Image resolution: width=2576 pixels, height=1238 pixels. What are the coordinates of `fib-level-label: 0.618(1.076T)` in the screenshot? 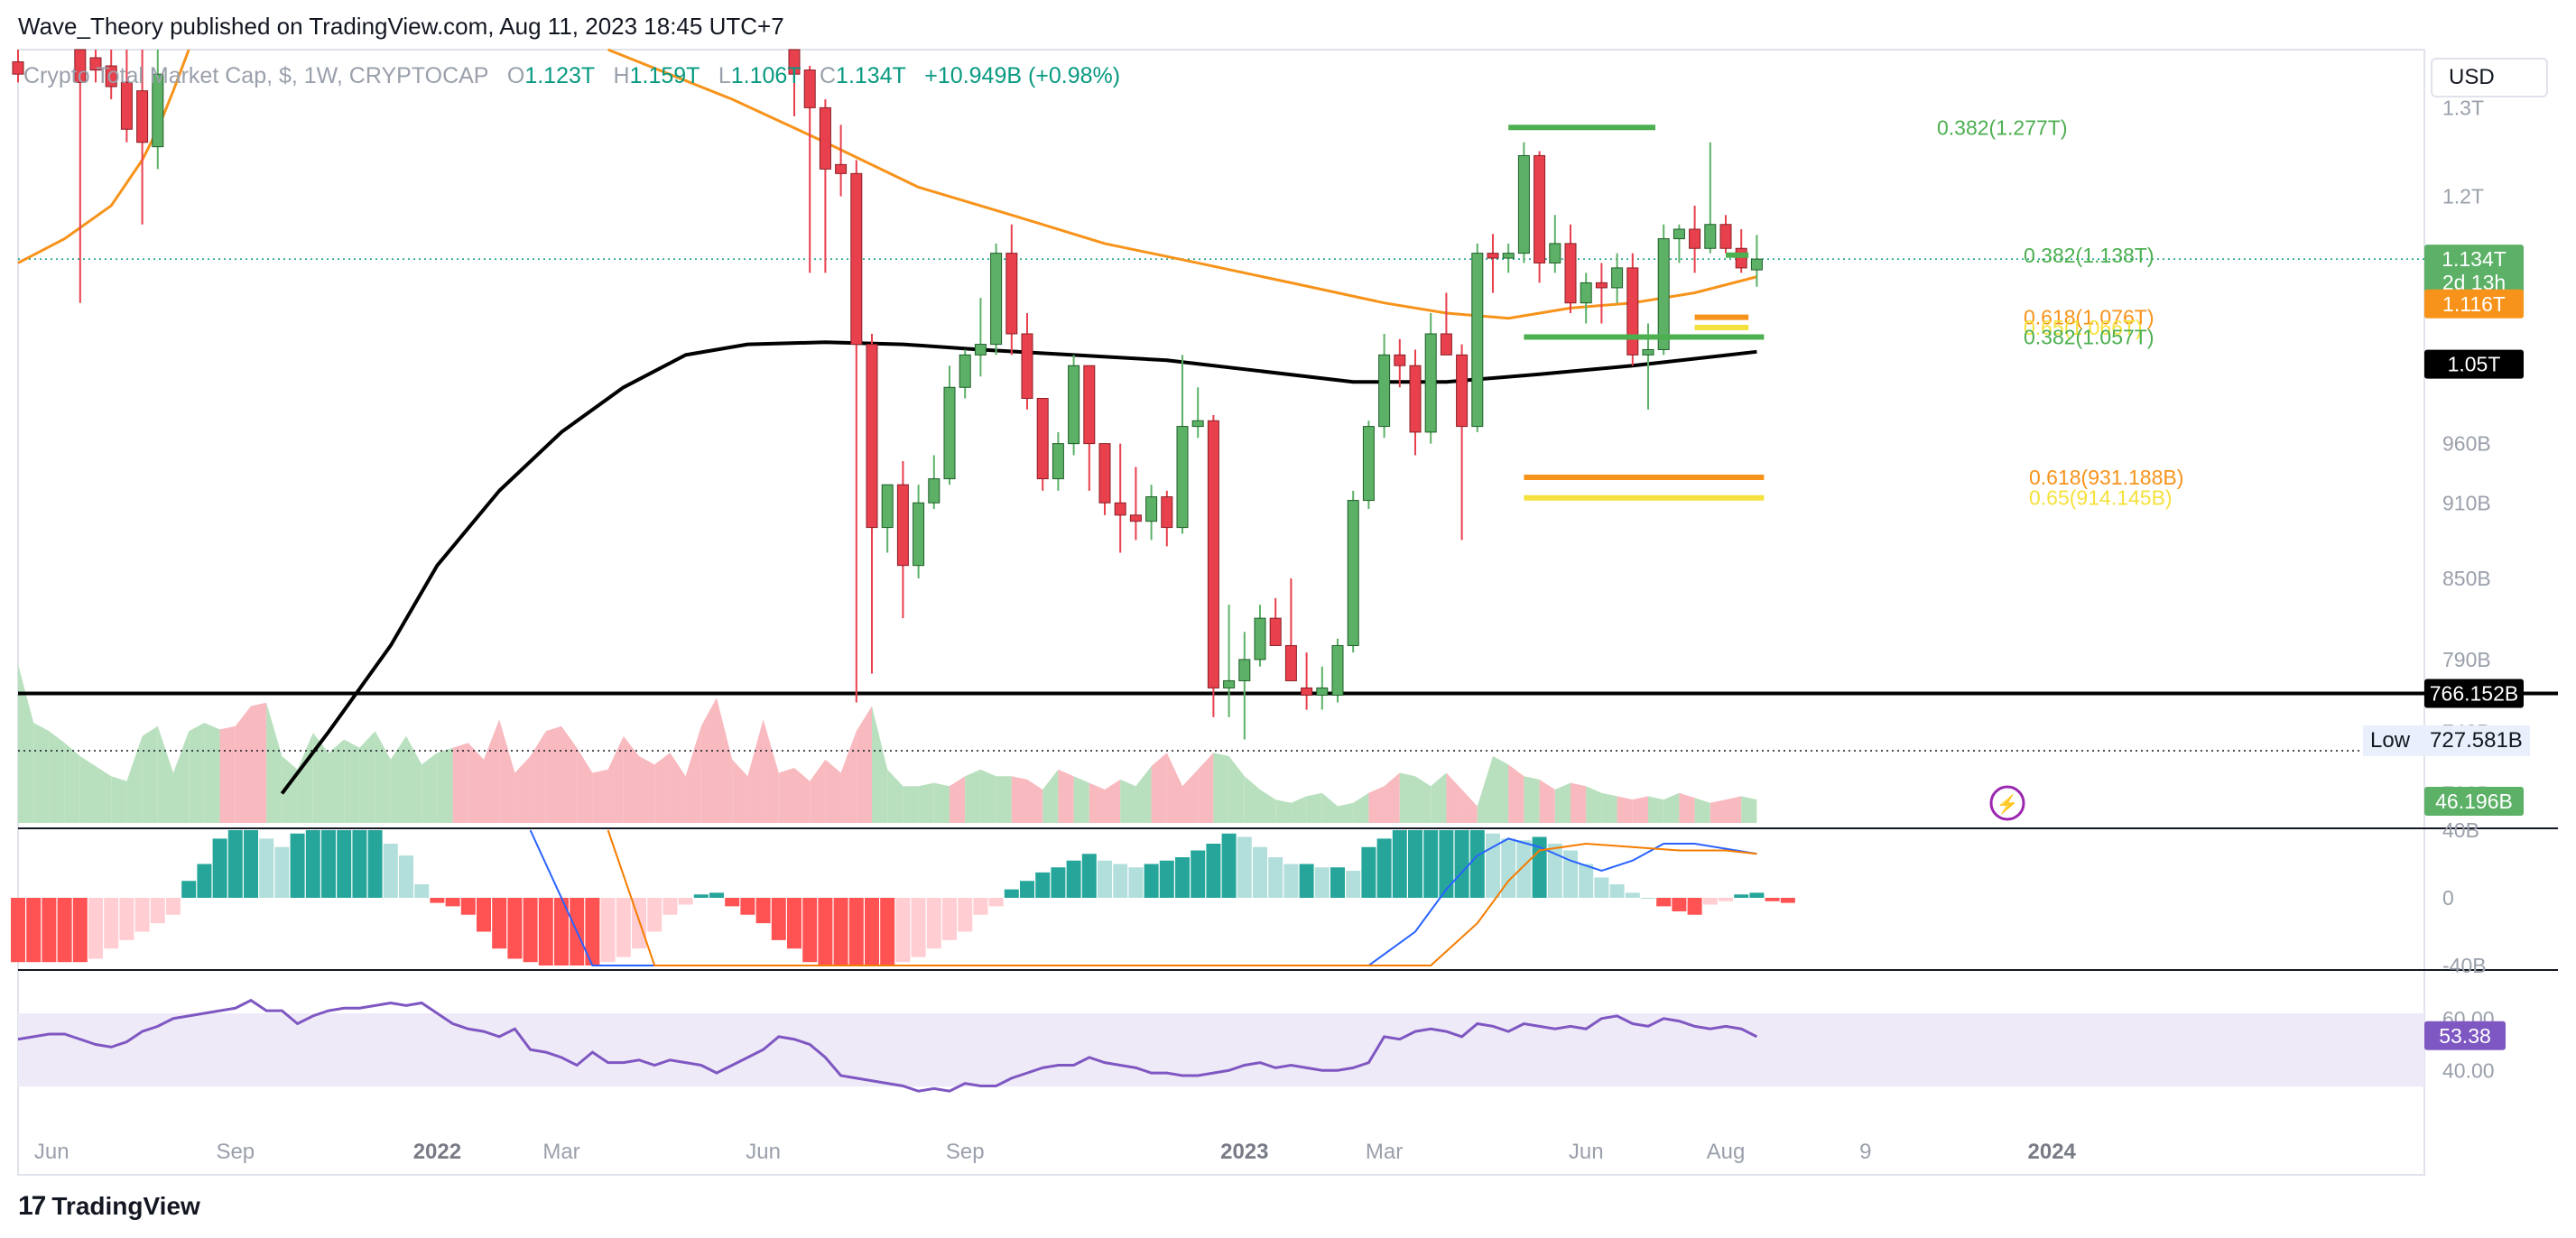 It's located at (2089, 318).